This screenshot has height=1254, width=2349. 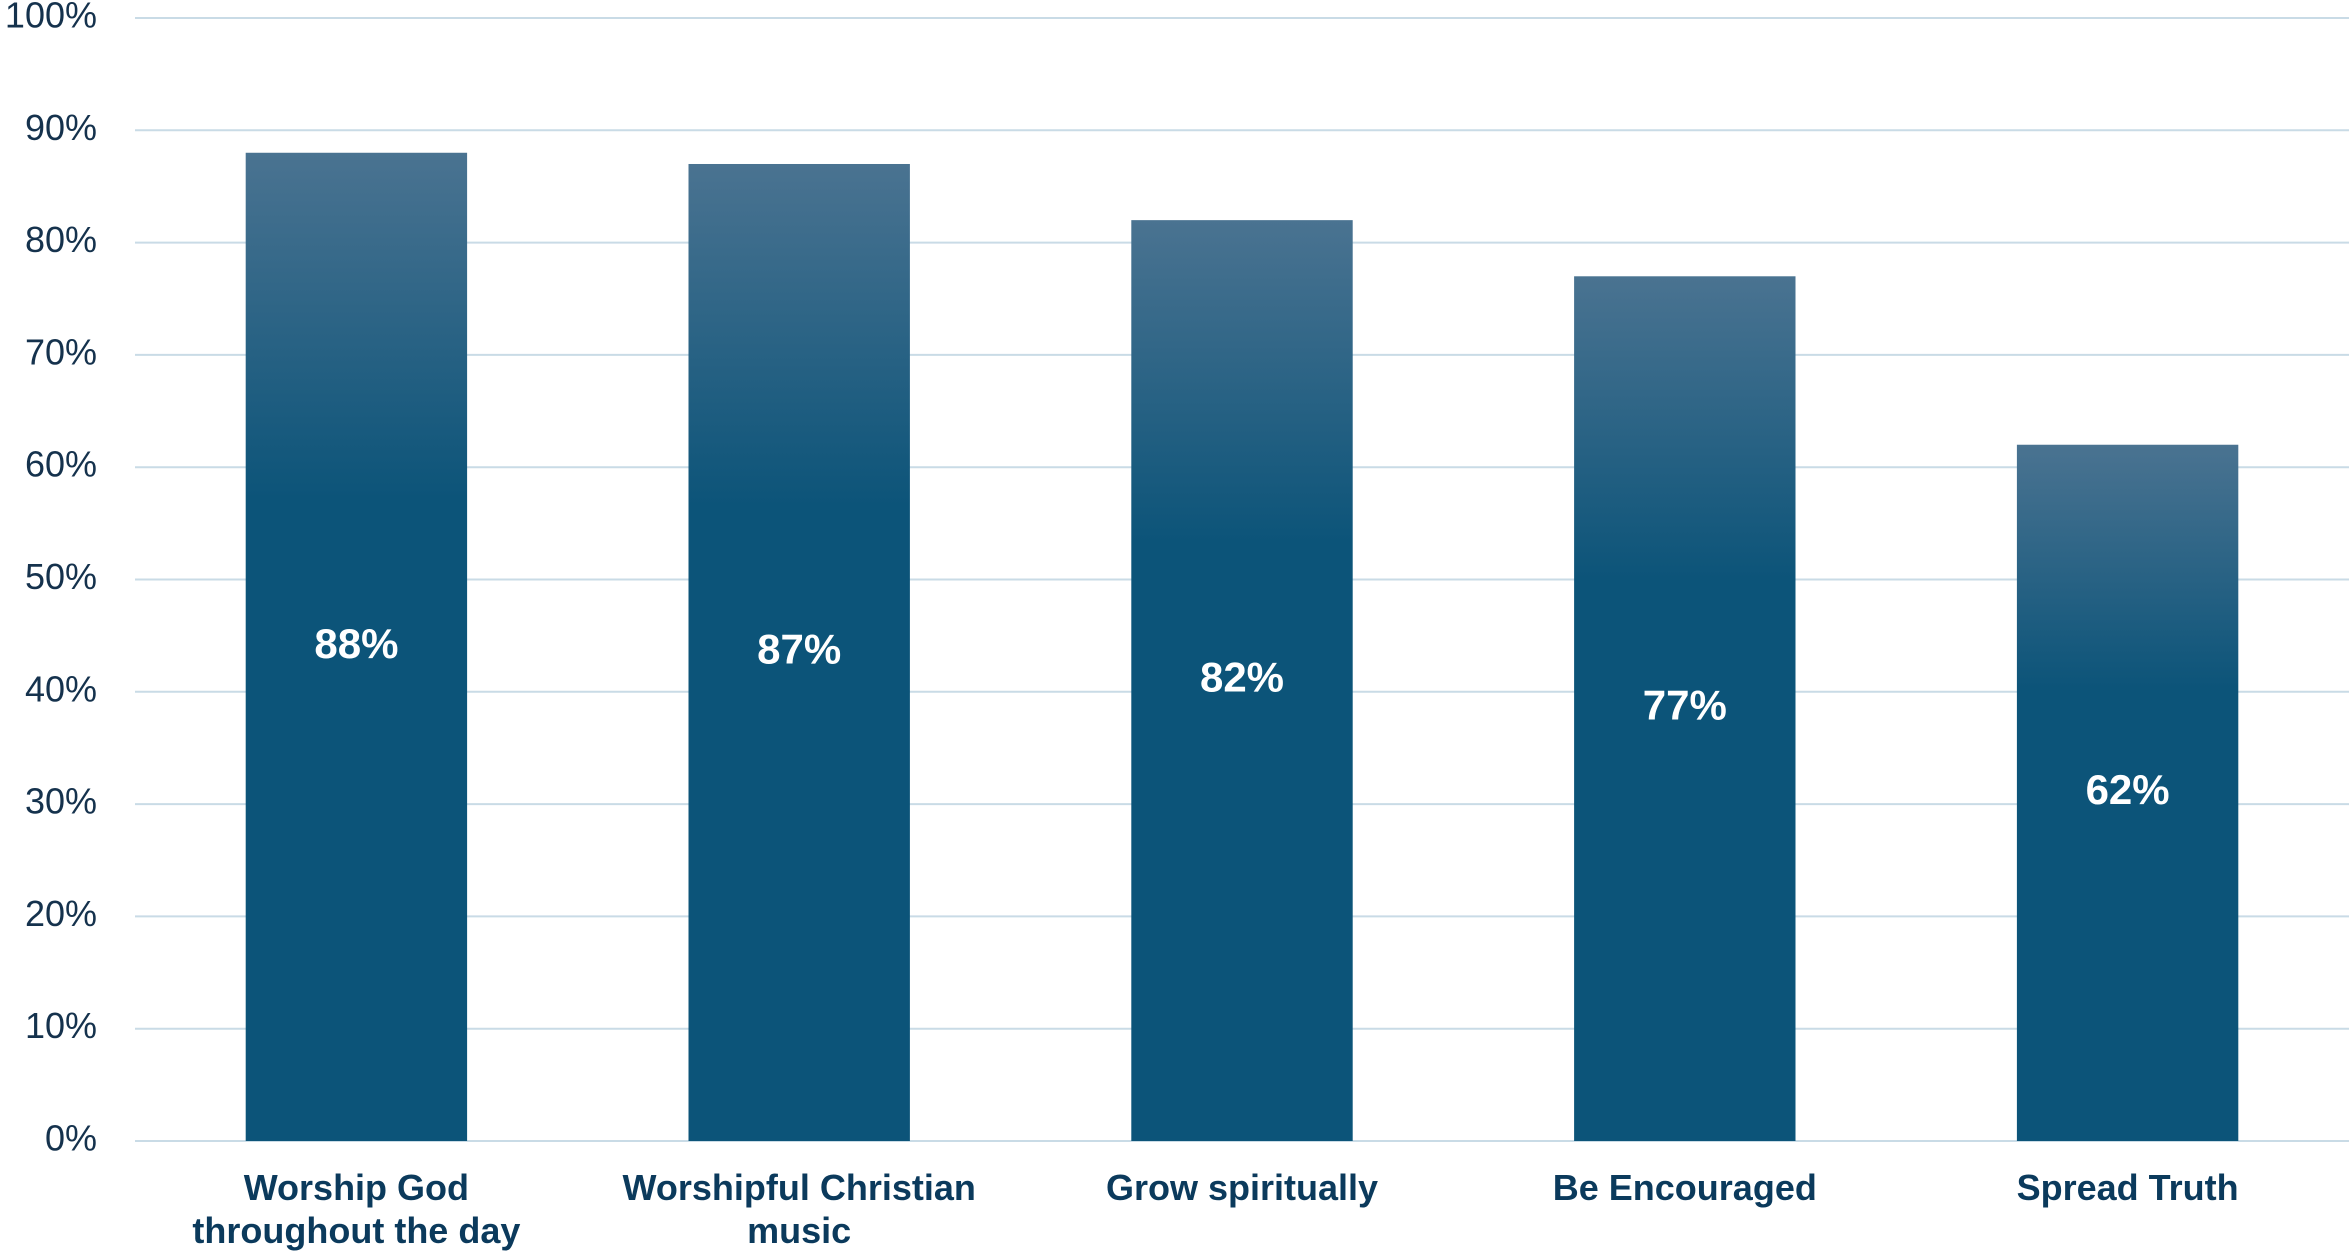 What do you see at coordinates (61, 464) in the screenshot?
I see `y-tick-label: 60%` at bounding box center [61, 464].